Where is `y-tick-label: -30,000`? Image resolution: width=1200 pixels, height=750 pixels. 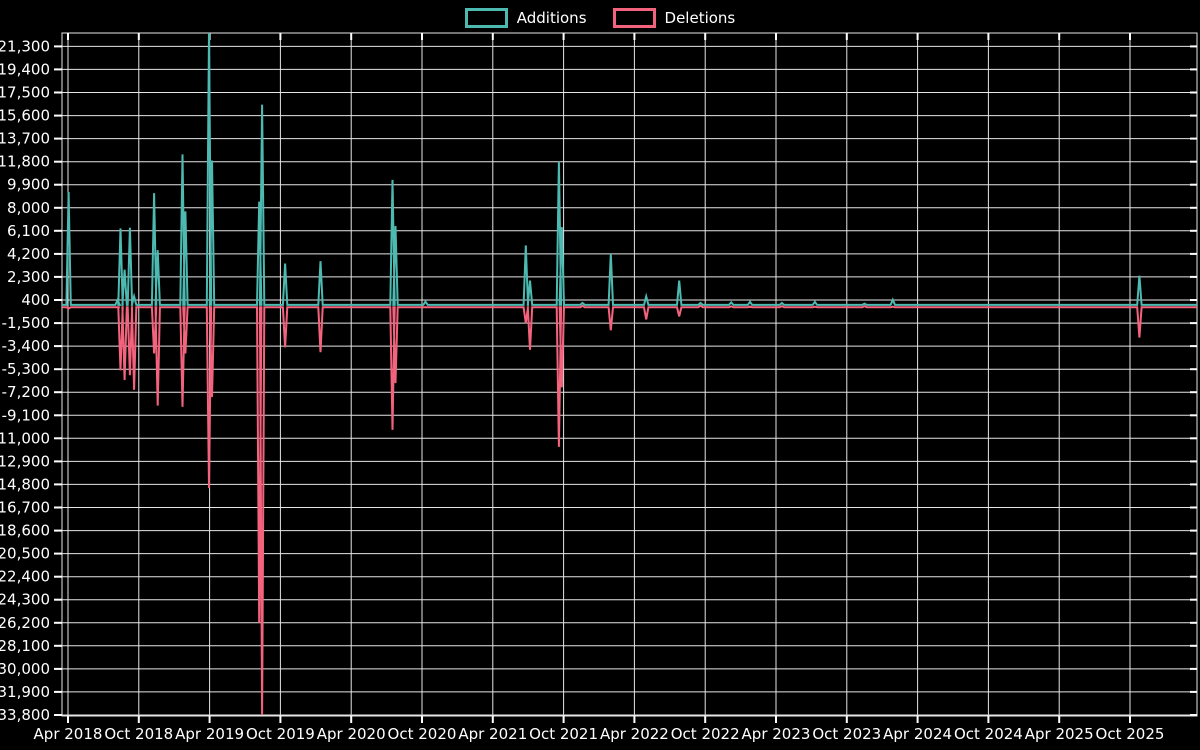
y-tick-label: -30,000 is located at coordinates (25, 669).